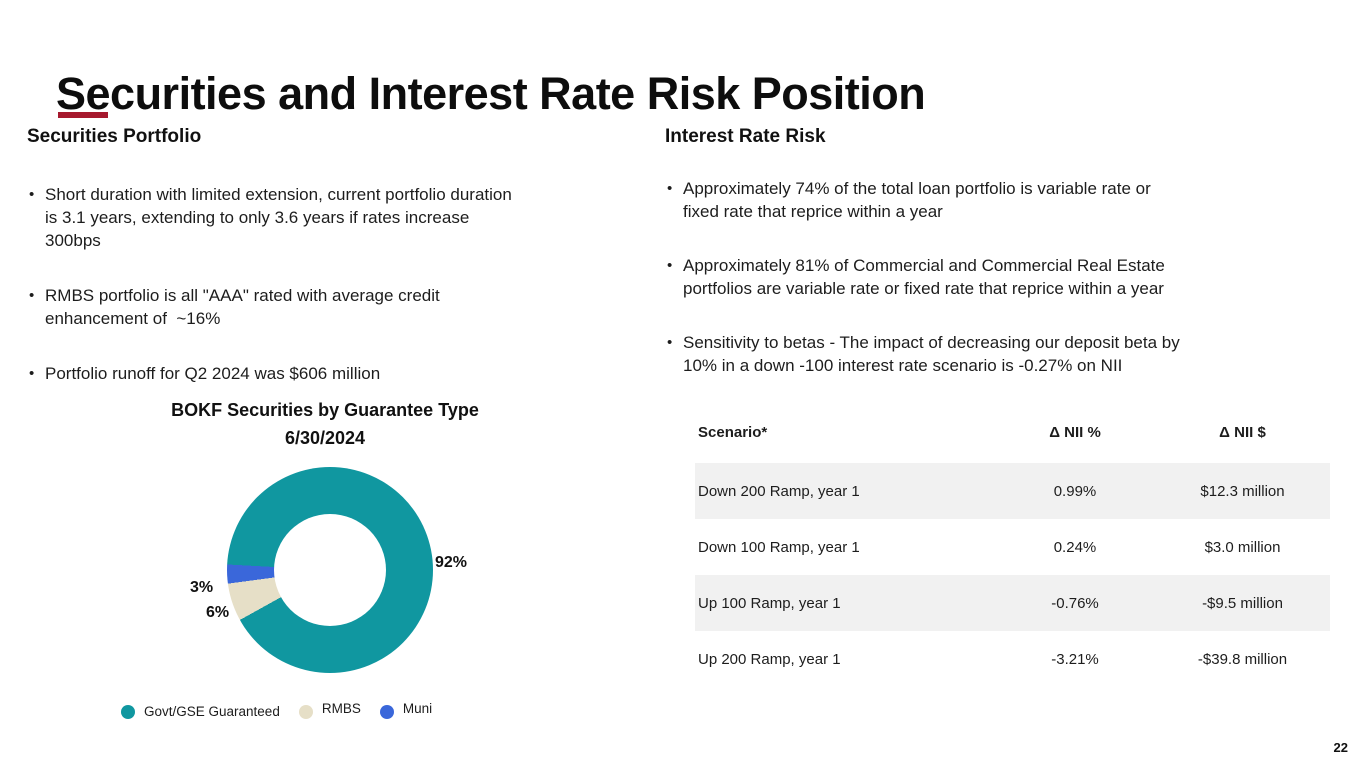  What do you see at coordinates (1012, 432) in the screenshot?
I see `table-header-row: Scenario* Δ NII % Δ NII $` at bounding box center [1012, 432].